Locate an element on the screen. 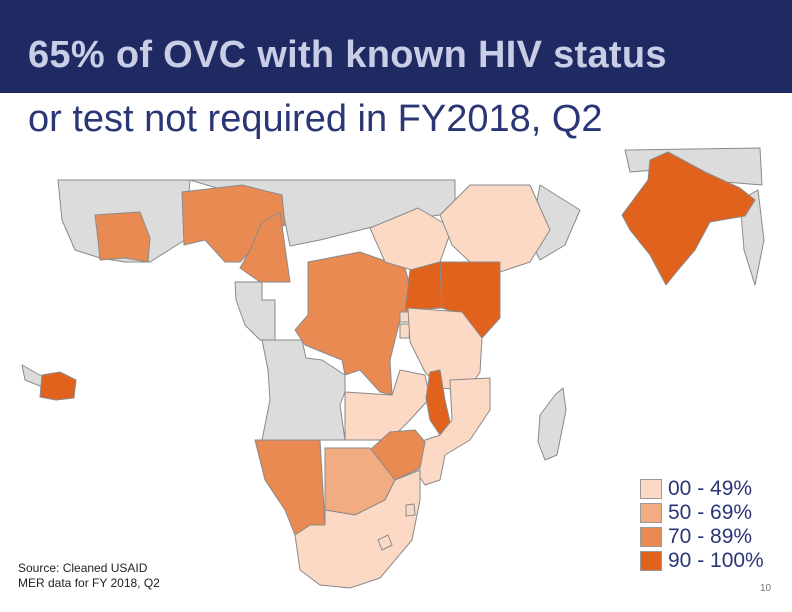 This screenshot has height=612, width=792. region-south-africa is located at coordinates (357, 529).